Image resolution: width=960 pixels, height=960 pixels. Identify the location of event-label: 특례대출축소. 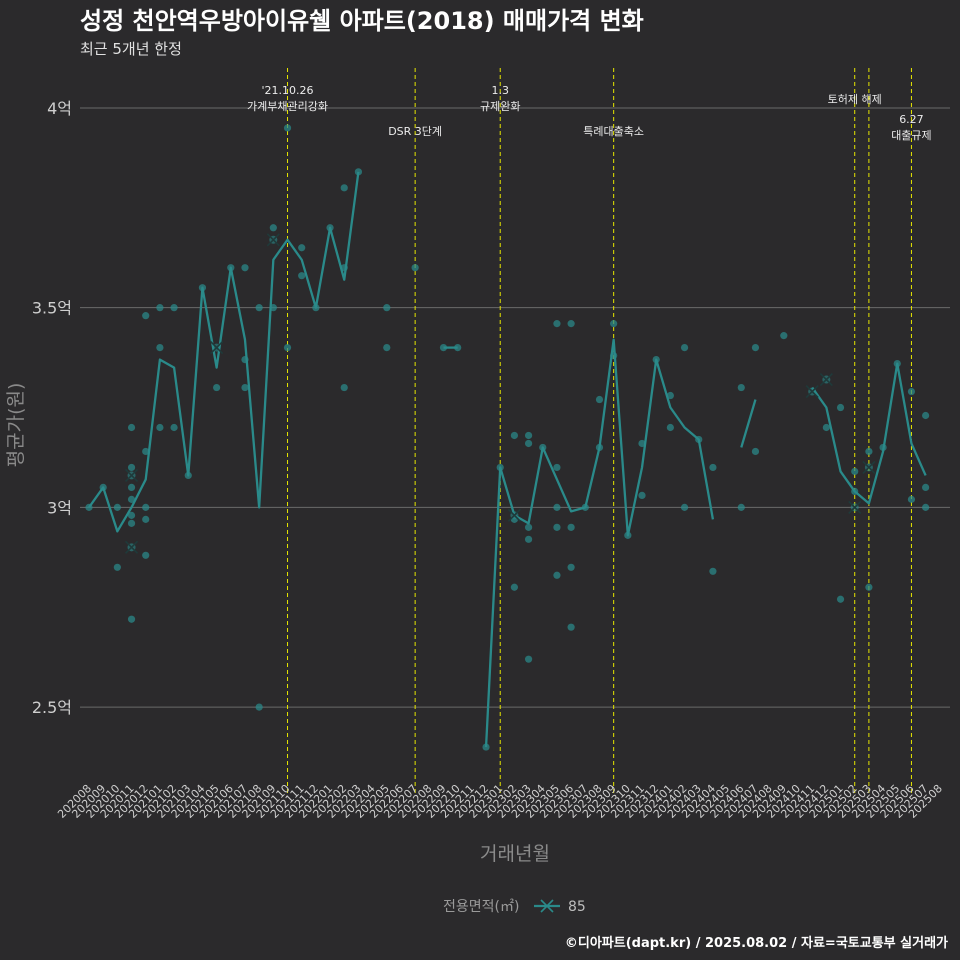
(613, 131).